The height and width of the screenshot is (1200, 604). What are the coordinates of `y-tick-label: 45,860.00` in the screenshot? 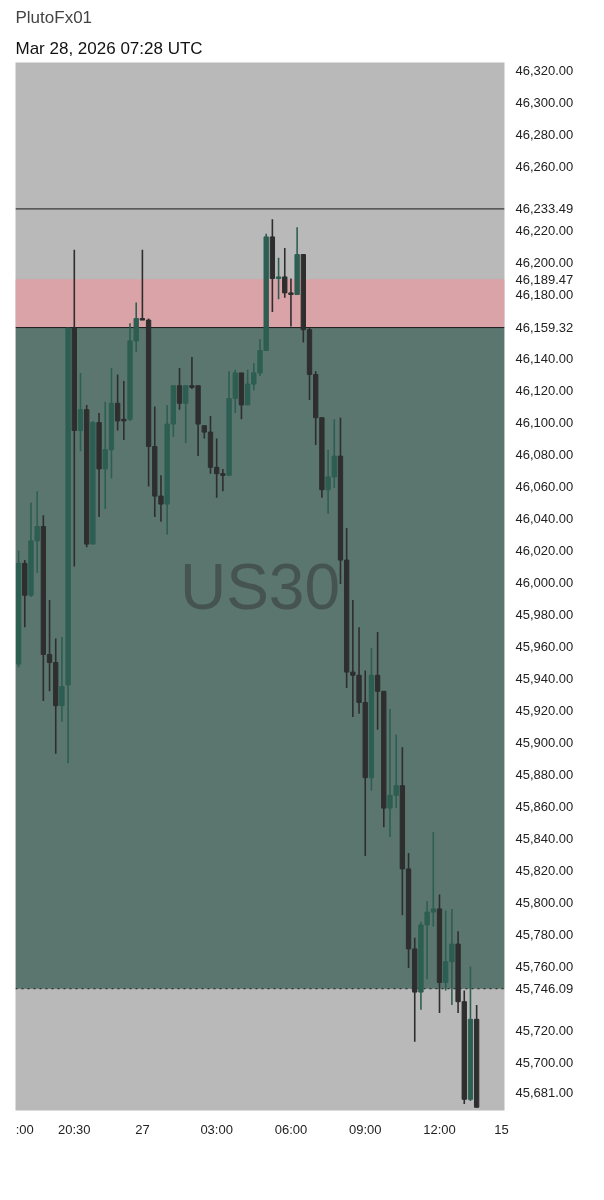 It's located at (544, 806).